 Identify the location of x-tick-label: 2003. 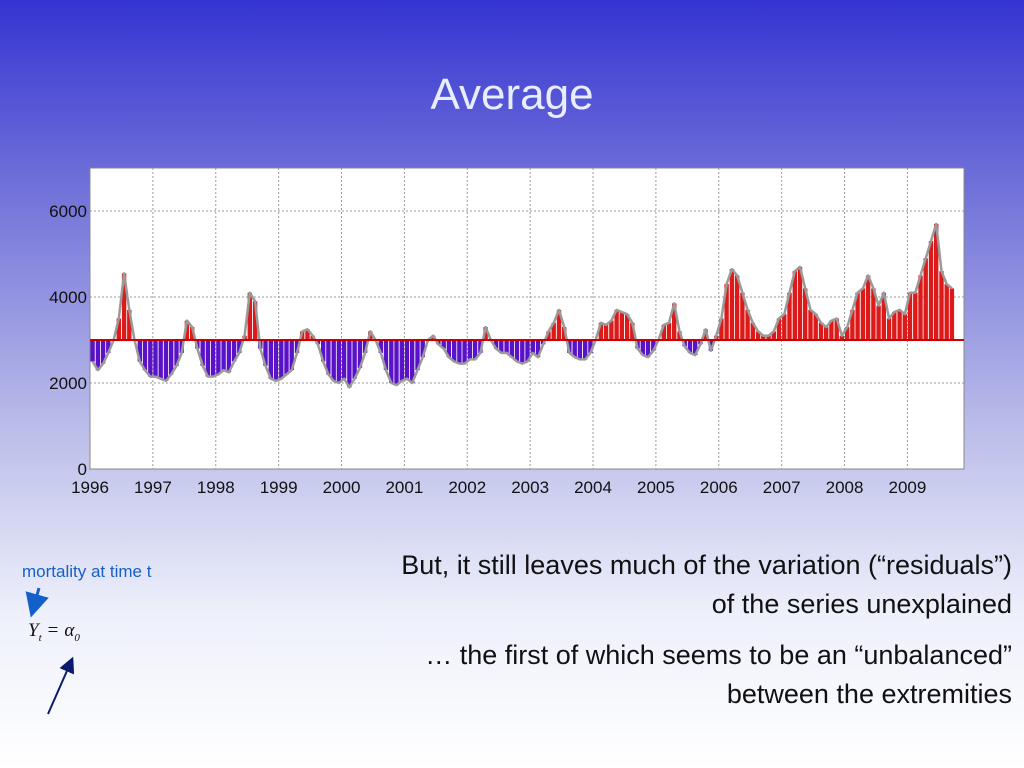
(530, 487).